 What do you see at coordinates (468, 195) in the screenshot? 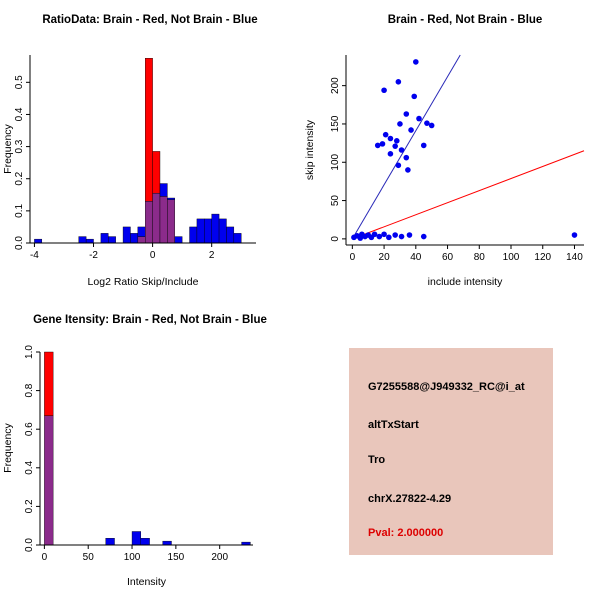
I see `not-brain-trend-line` at bounding box center [468, 195].